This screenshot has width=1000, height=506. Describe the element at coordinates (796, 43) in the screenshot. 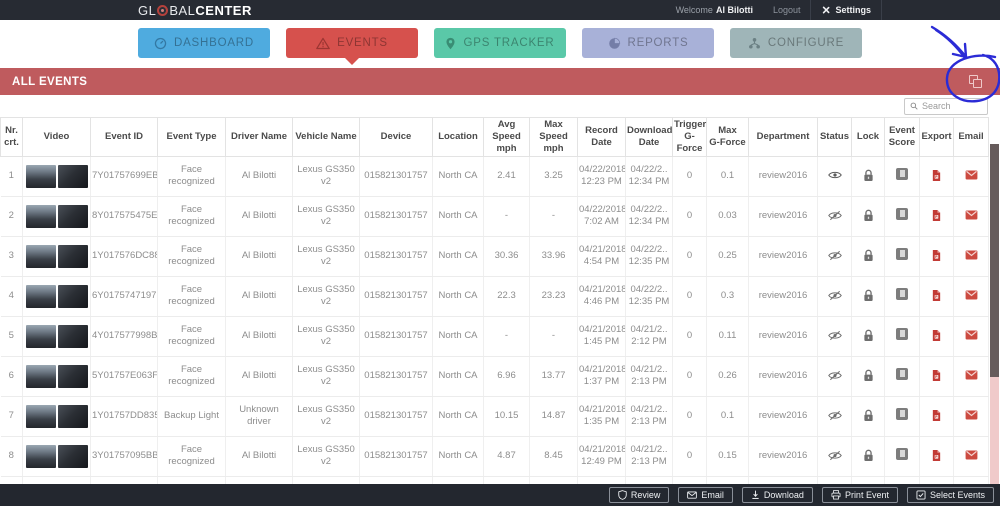

I see `nav-configure-button: CONFIGURE` at that location.